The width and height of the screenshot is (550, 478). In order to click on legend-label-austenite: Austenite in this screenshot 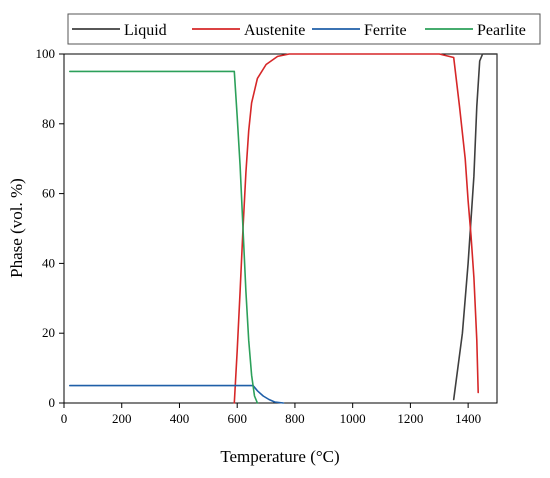, I will do `click(274, 30)`.